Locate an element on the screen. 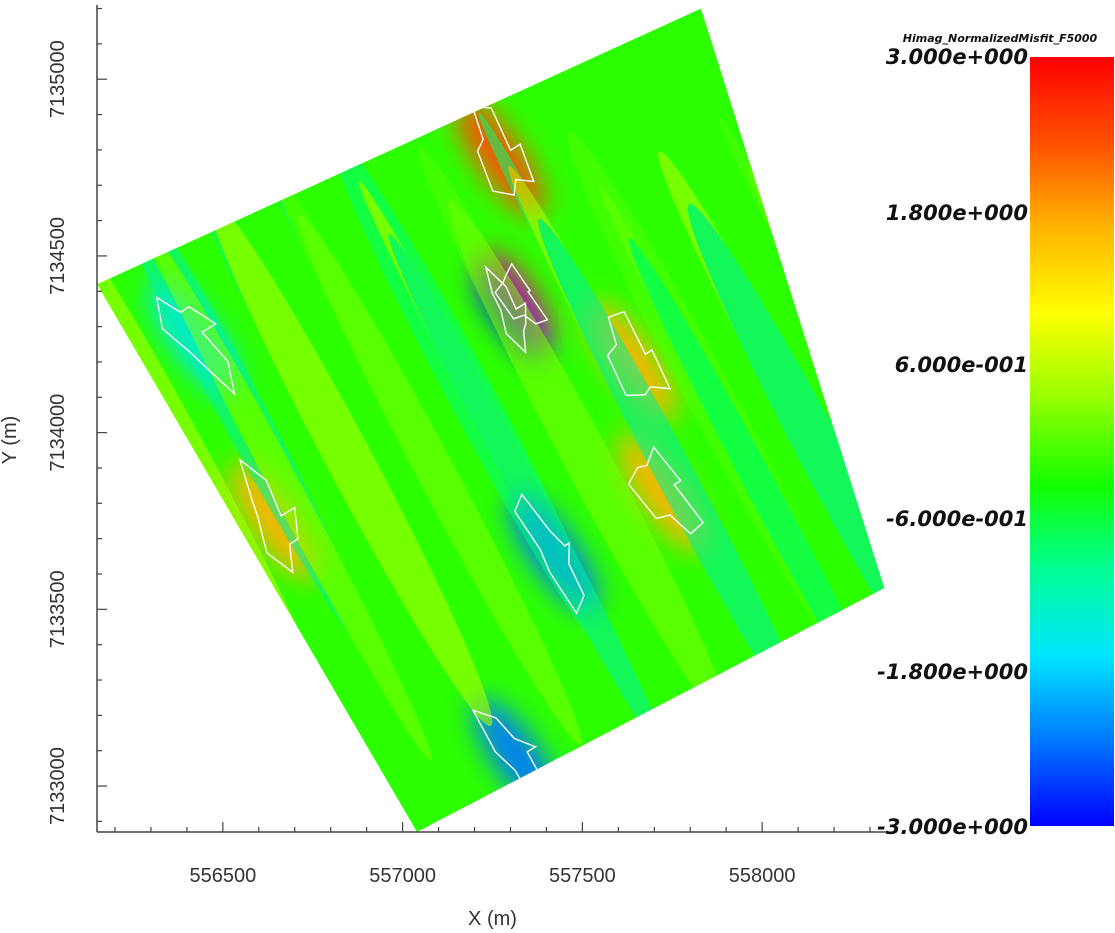 This screenshot has height=933, width=1115. colorbar-title: Himag_NormalizedMisfit_F5000 is located at coordinates (1000, 38).